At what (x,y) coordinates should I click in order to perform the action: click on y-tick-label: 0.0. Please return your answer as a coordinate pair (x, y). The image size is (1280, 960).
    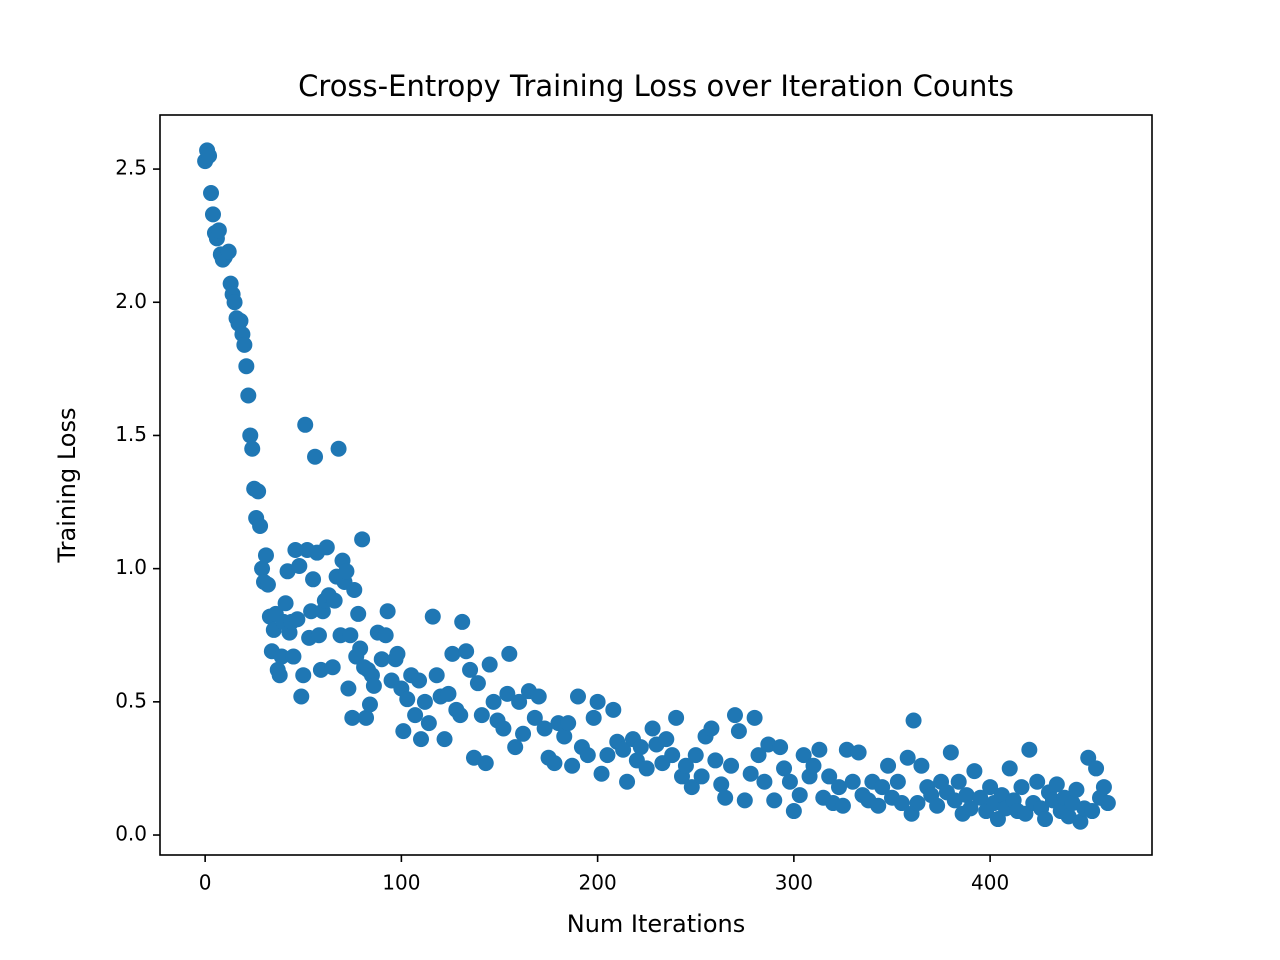
    Looking at the image, I should click on (131, 834).